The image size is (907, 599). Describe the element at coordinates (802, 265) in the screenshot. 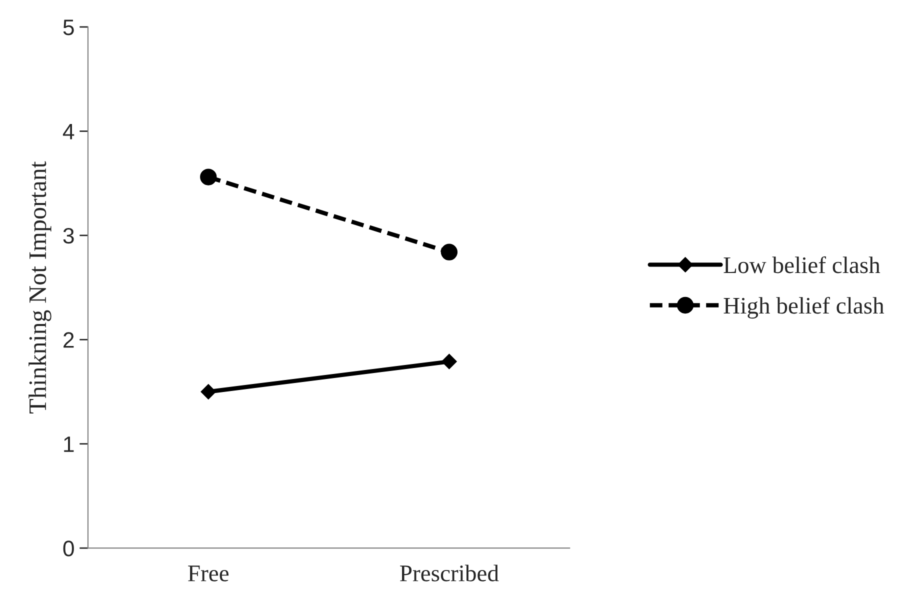

I see `legend-label: Low belief clash` at that location.